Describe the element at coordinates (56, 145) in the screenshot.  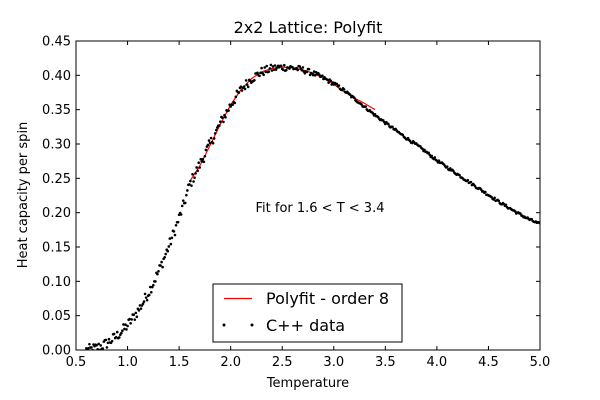
I see `y-tick-label: 0.30` at that location.